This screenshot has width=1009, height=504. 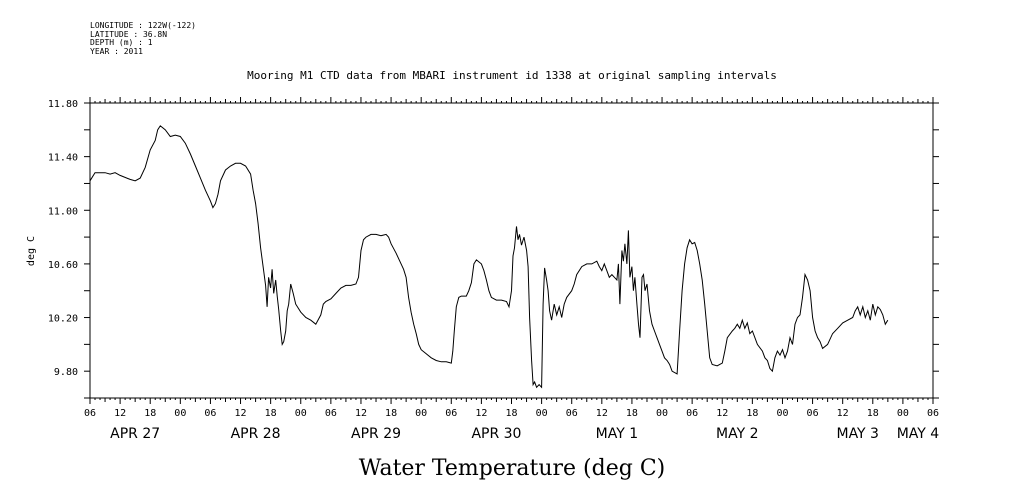 I want to click on x-day-label: APR 27, so click(x=135, y=434).